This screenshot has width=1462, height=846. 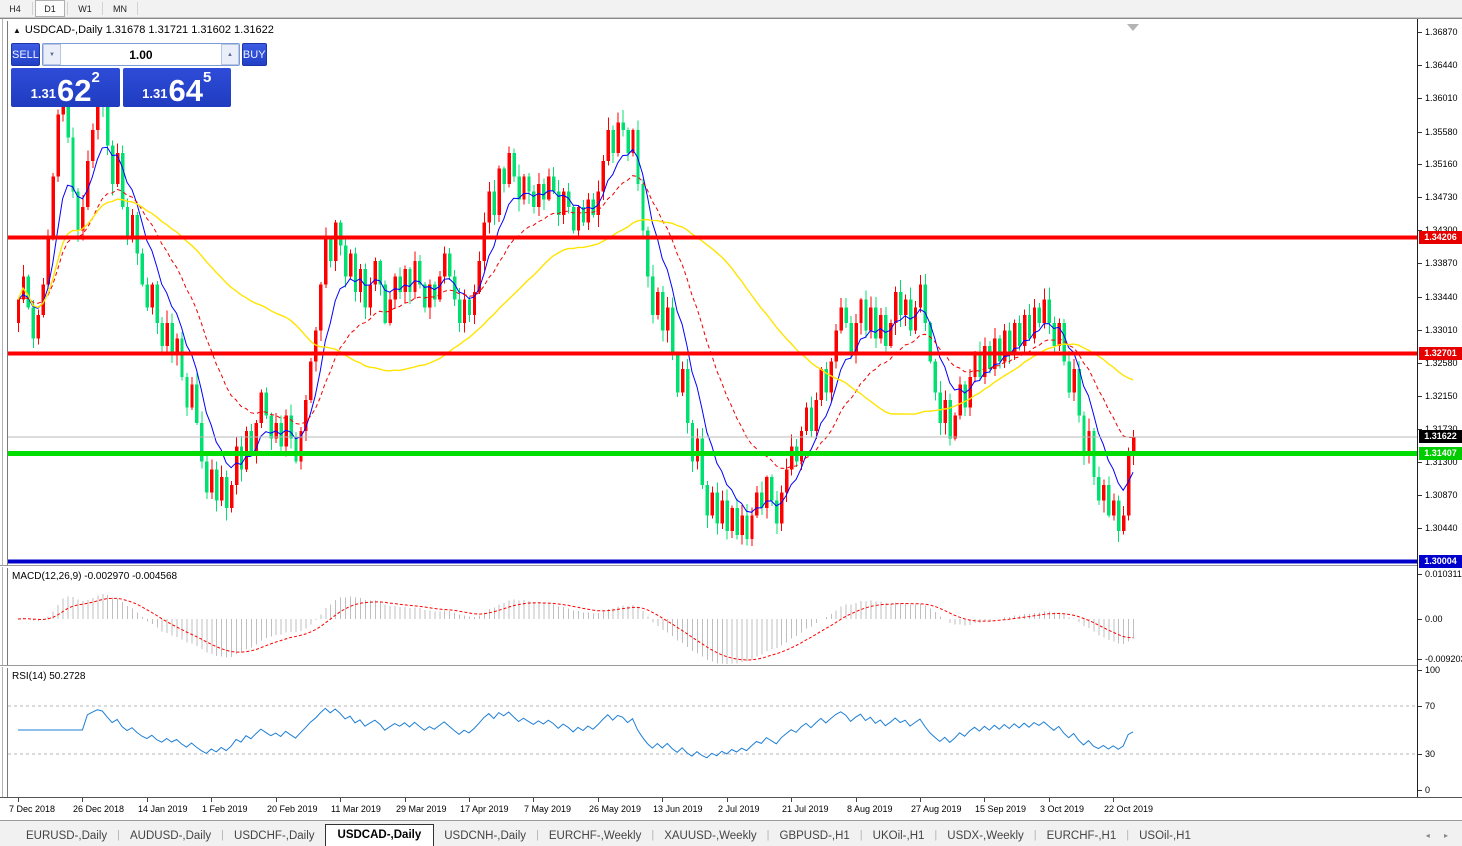 I want to click on volume-stepper: ▼ ▲, so click(x=140, y=54).